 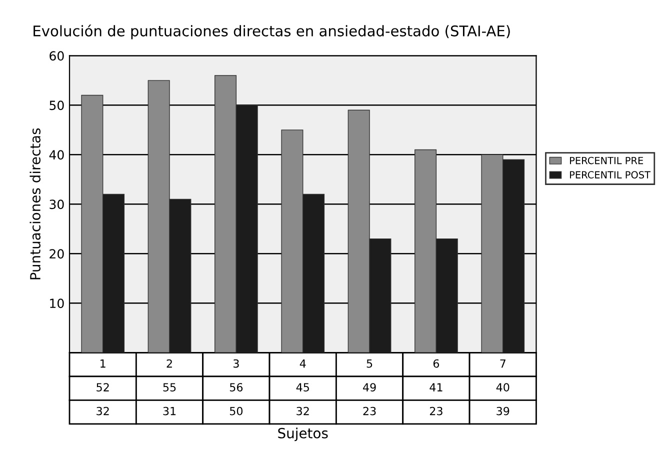 I want to click on chart-title: Evolución de puntuaciones directas en ansiedad-estado (STAI-AE), so click(x=272, y=32).